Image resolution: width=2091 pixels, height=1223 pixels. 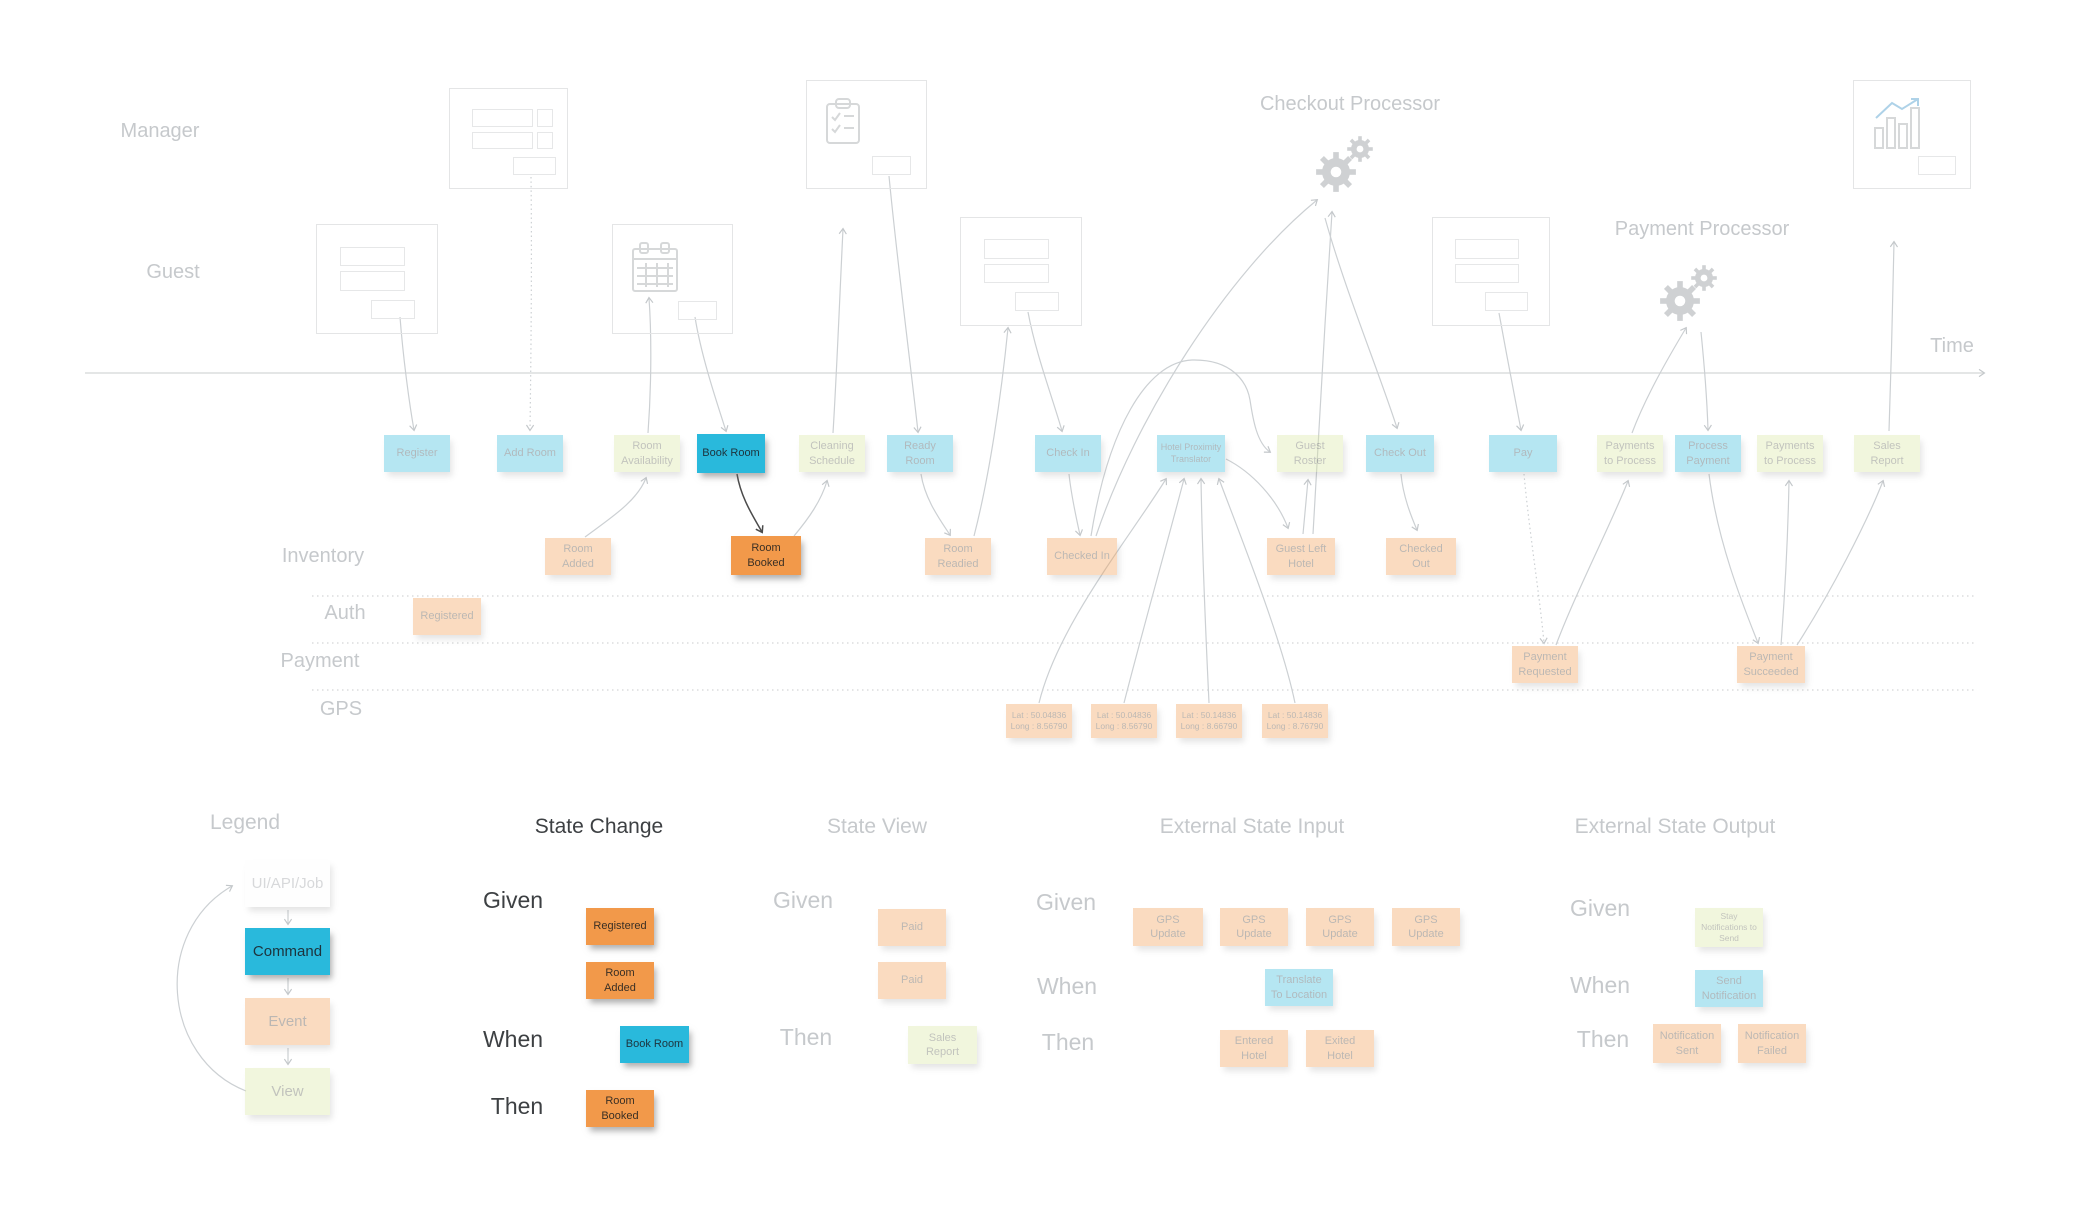 I want to click on gears-icon, so click(x=1688, y=293).